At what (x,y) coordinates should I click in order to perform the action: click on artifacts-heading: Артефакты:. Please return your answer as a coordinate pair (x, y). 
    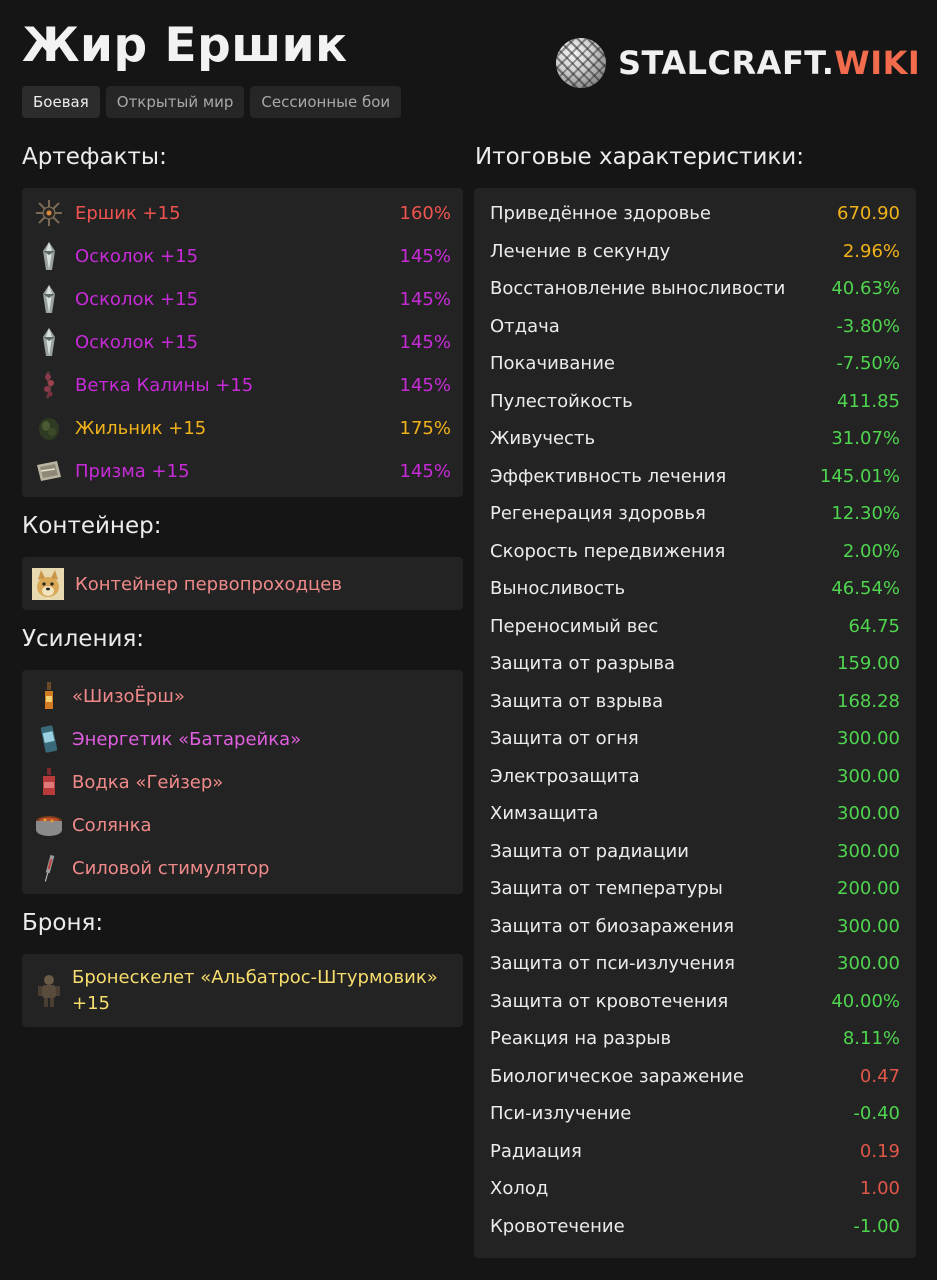
    Looking at the image, I should click on (94, 157).